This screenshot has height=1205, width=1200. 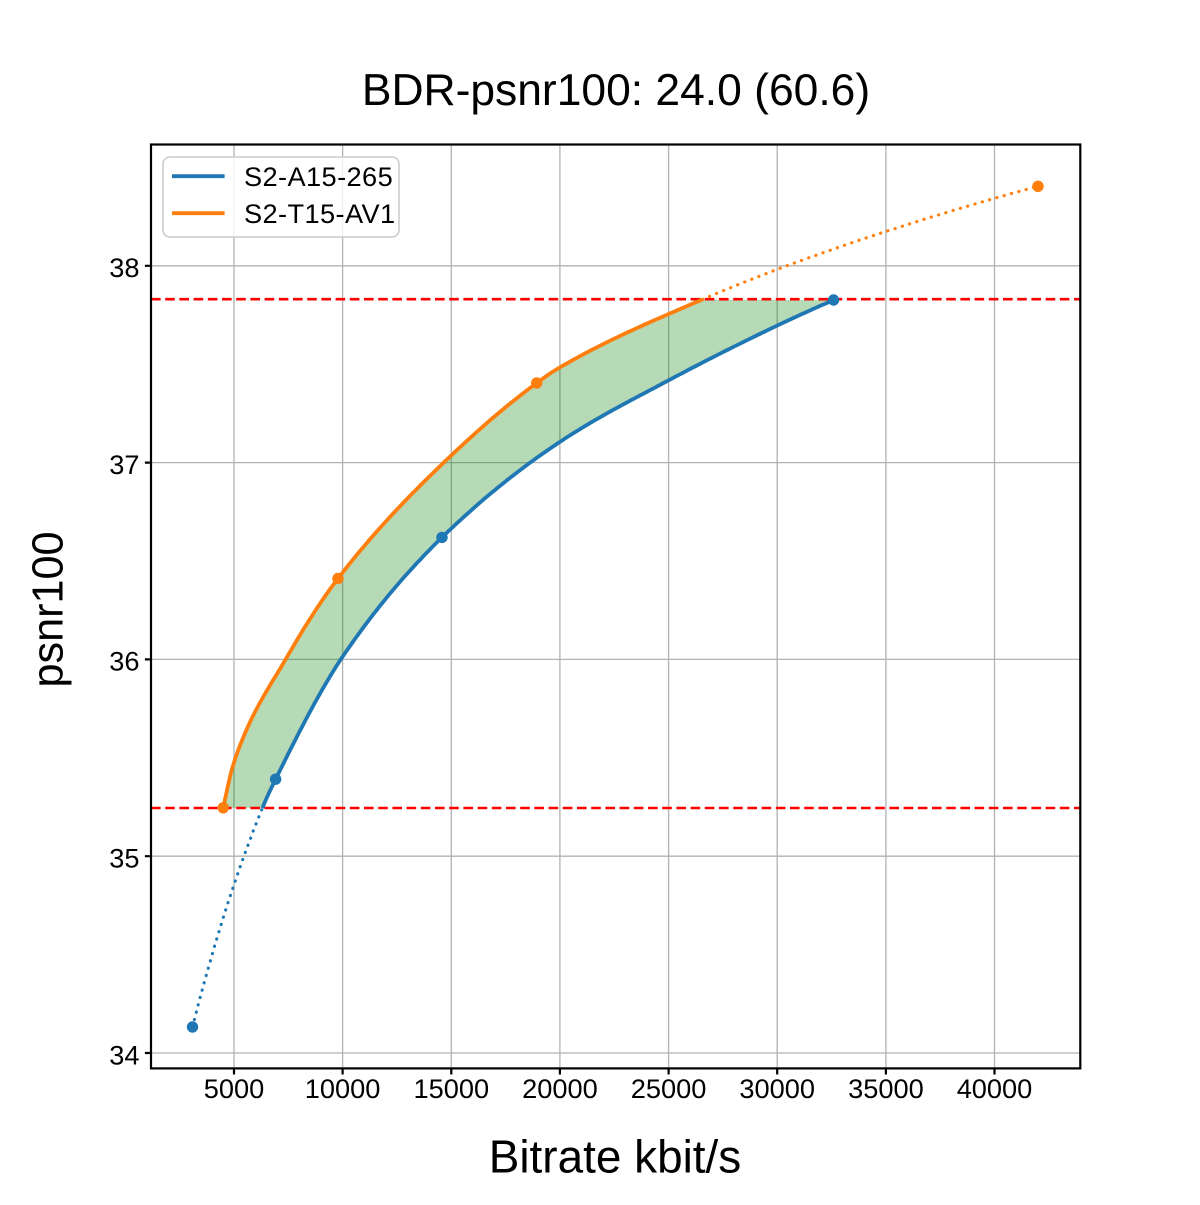 I want to click on svg-text: 40000, so click(x=995, y=1088).